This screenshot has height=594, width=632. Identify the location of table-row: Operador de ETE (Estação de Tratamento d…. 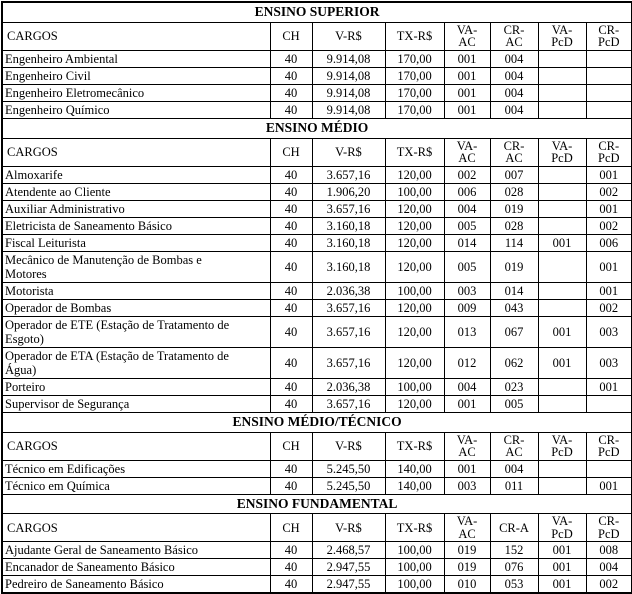
(316, 331).